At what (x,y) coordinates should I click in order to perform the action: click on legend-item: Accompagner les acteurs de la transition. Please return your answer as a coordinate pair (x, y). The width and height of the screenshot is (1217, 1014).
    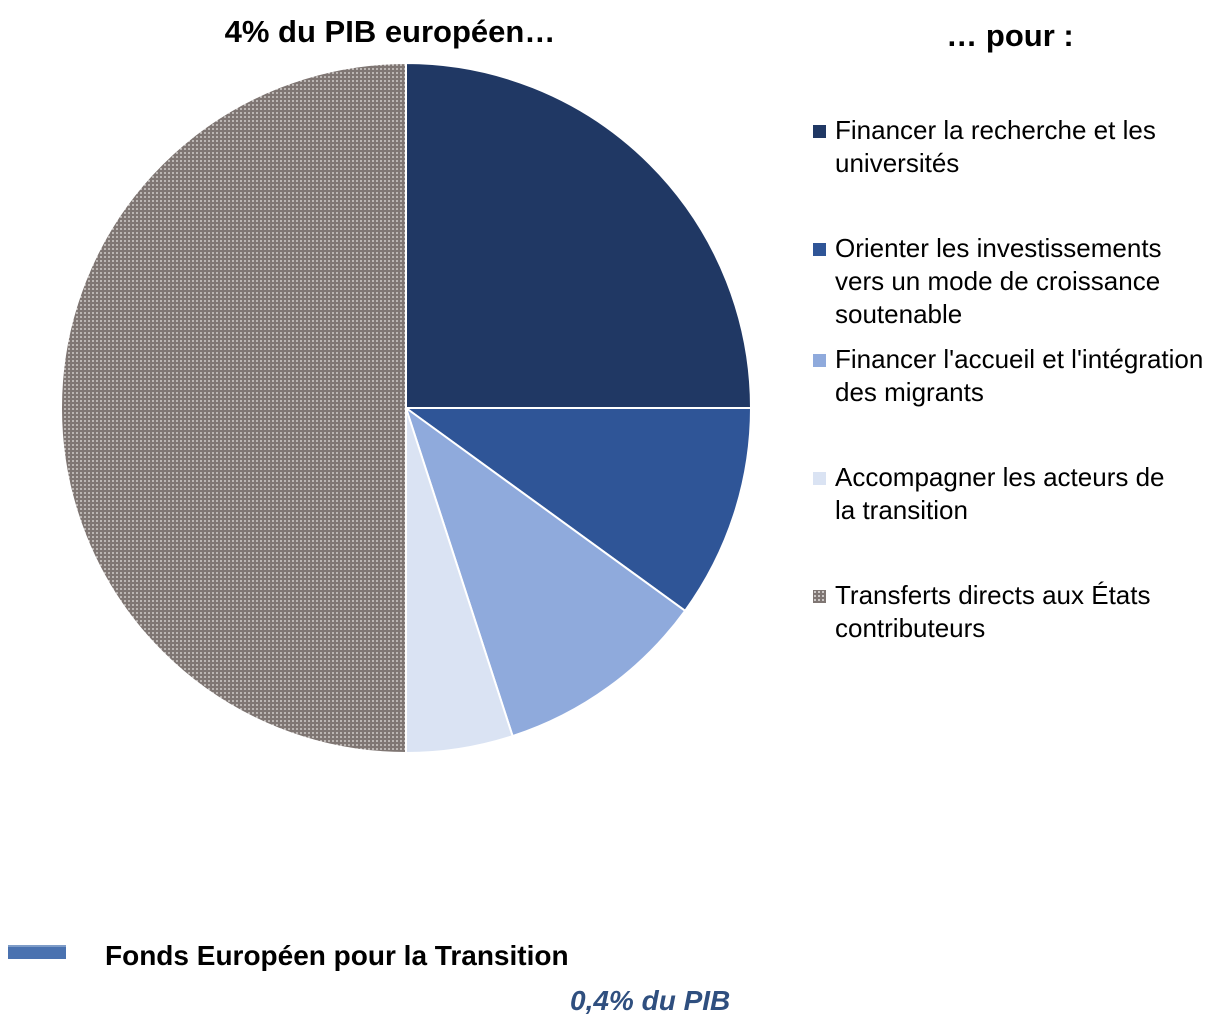
    Looking at the image, I should click on (994, 494).